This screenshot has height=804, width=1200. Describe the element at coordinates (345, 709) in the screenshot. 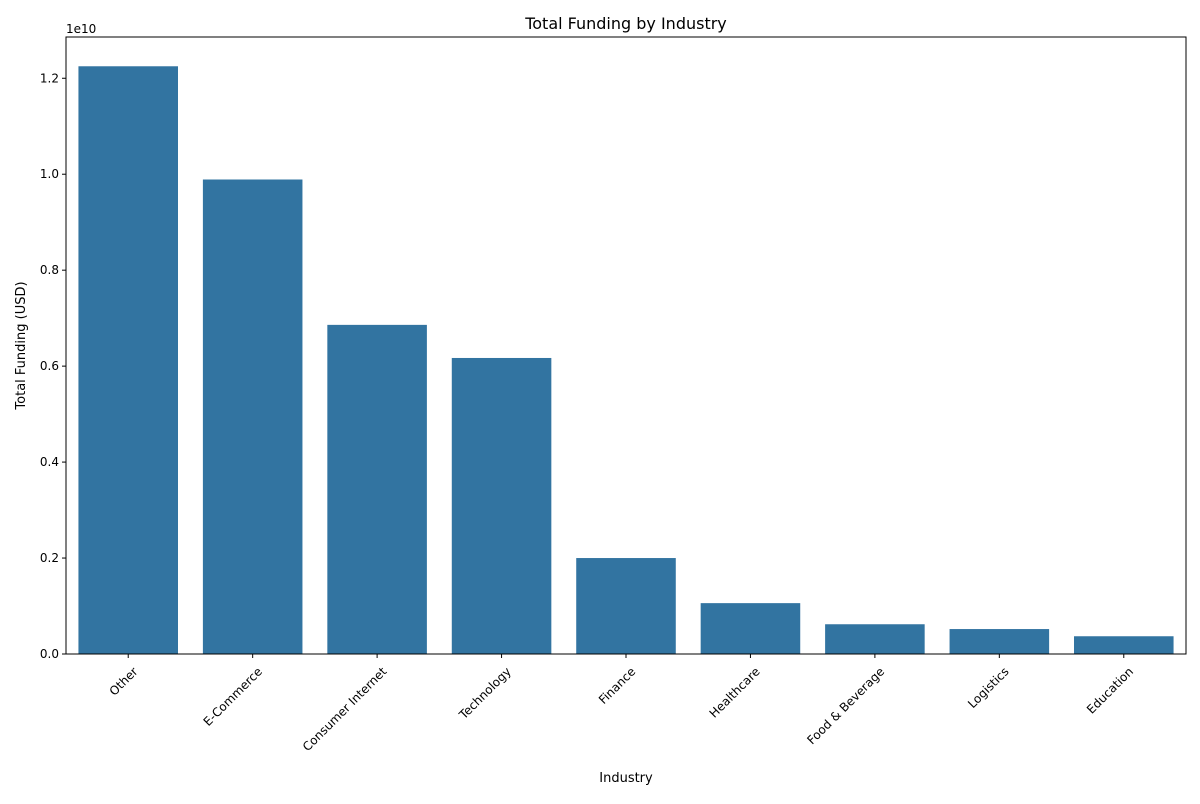

I see `x-tick-label-2: Consumer Internet` at that location.